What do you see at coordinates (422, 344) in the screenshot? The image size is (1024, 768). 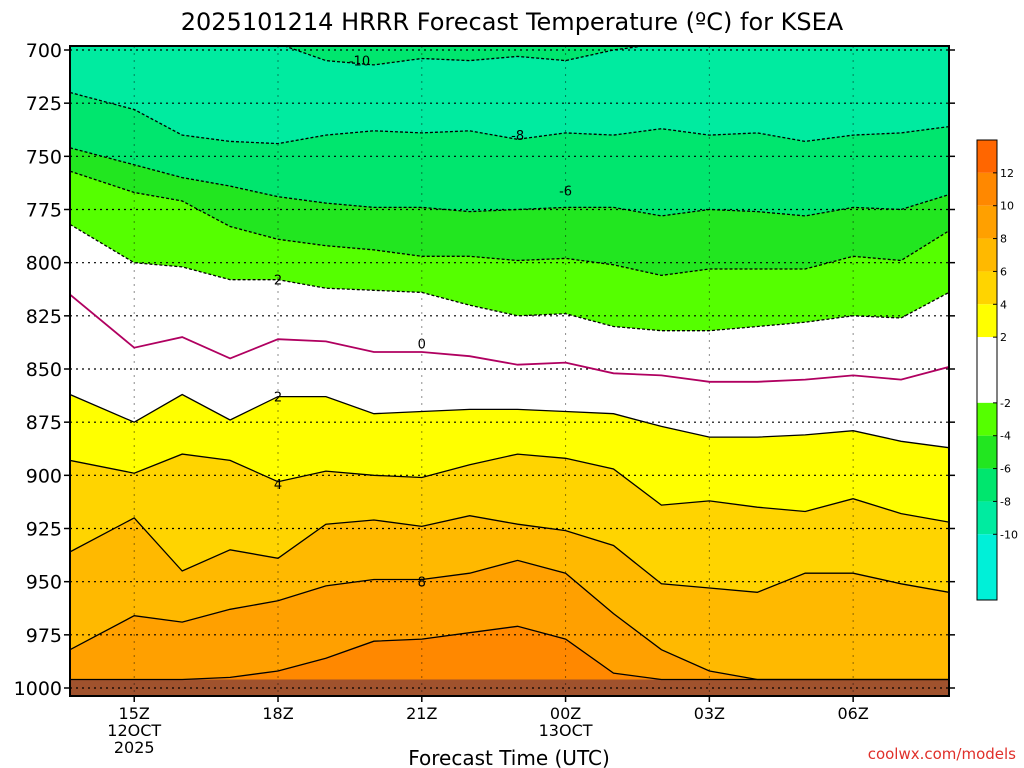 I see `contour-label-0: 0` at bounding box center [422, 344].